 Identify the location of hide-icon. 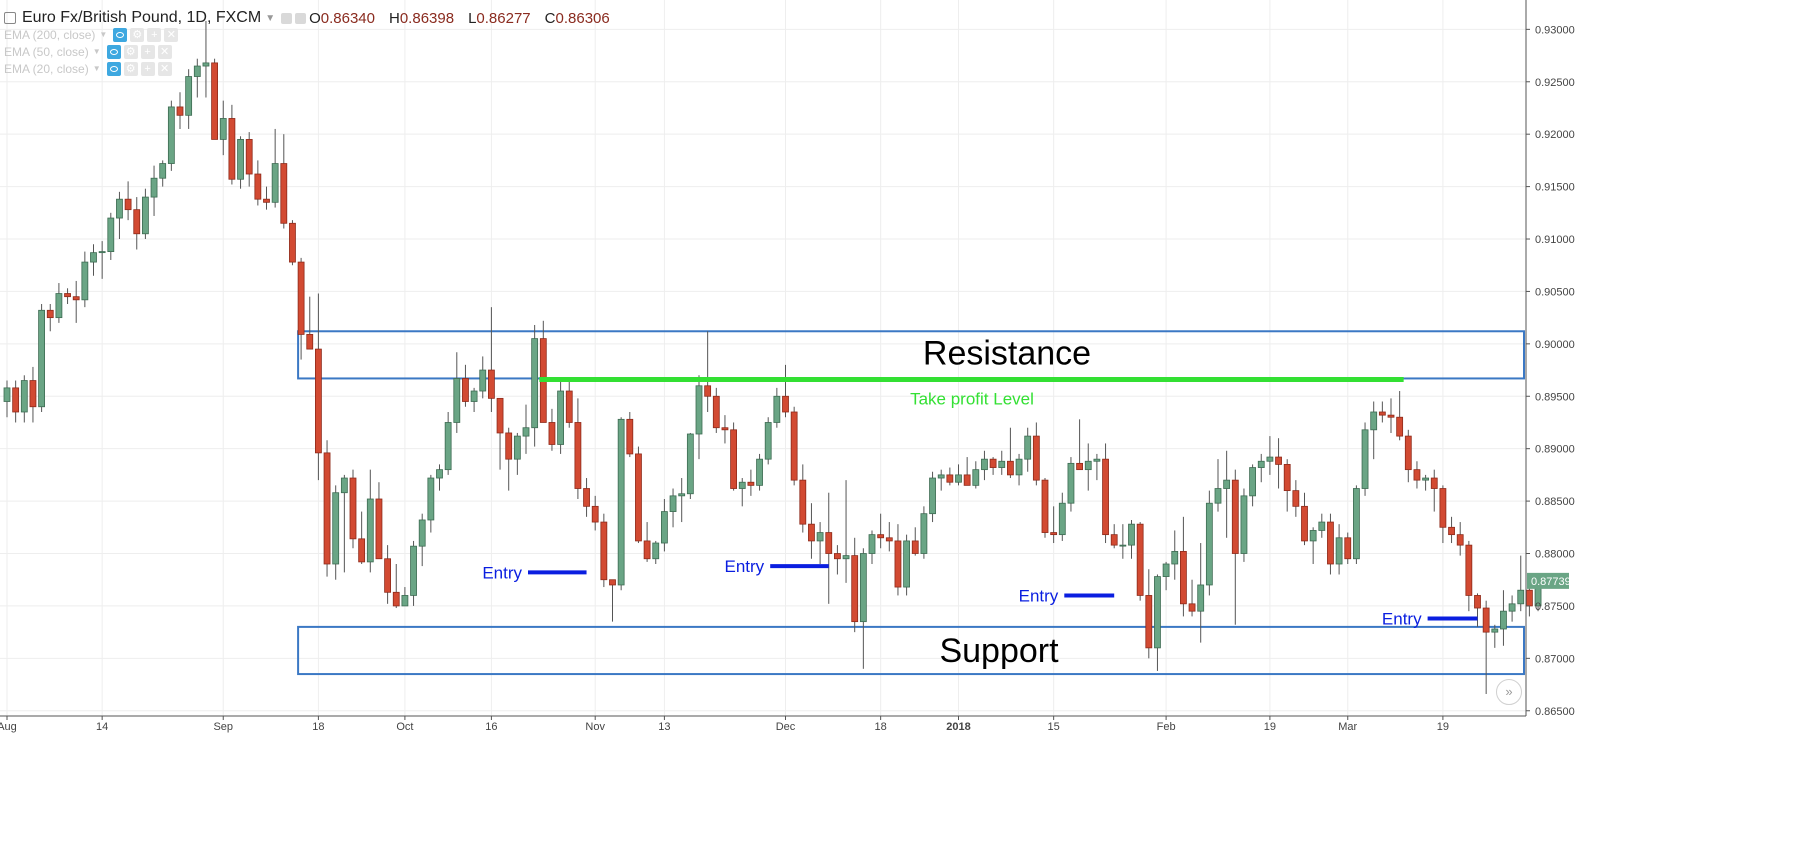
(301, 18).